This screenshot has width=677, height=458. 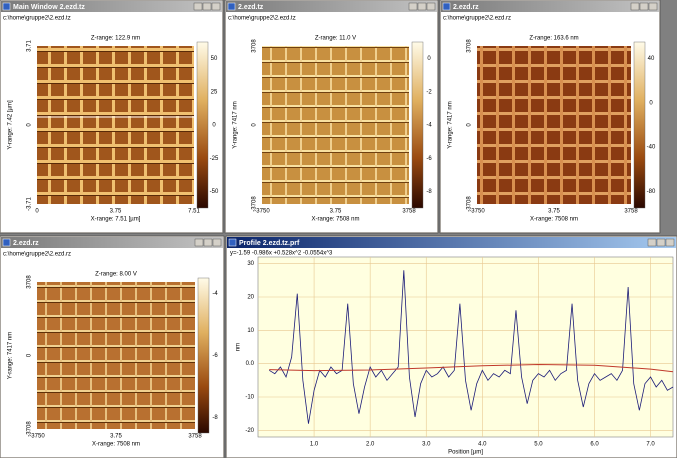 I want to click on colorbar-tick-label: 50, so click(x=214, y=59).